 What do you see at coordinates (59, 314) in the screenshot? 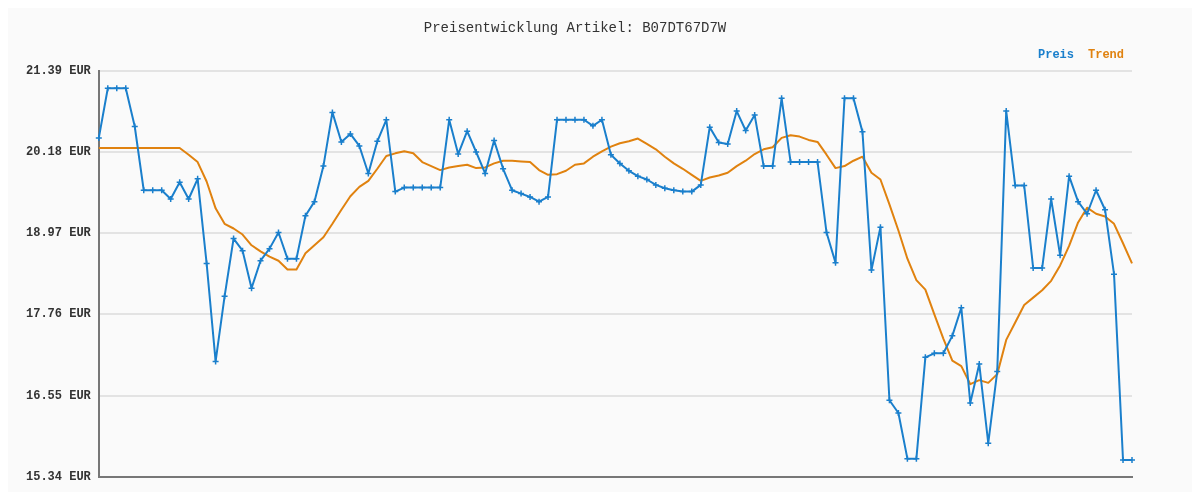
I see `y-tick-label: 17.76 EUR` at bounding box center [59, 314].